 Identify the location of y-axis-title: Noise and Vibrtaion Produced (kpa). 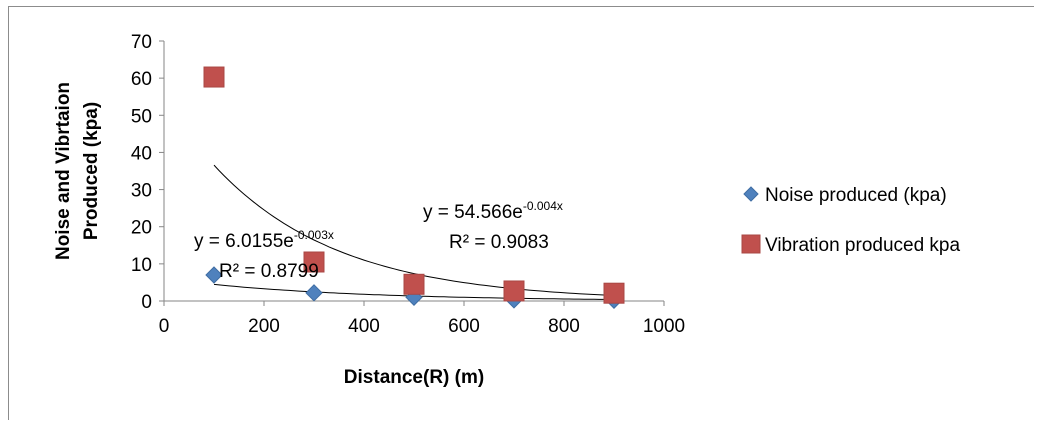
(77, 171).